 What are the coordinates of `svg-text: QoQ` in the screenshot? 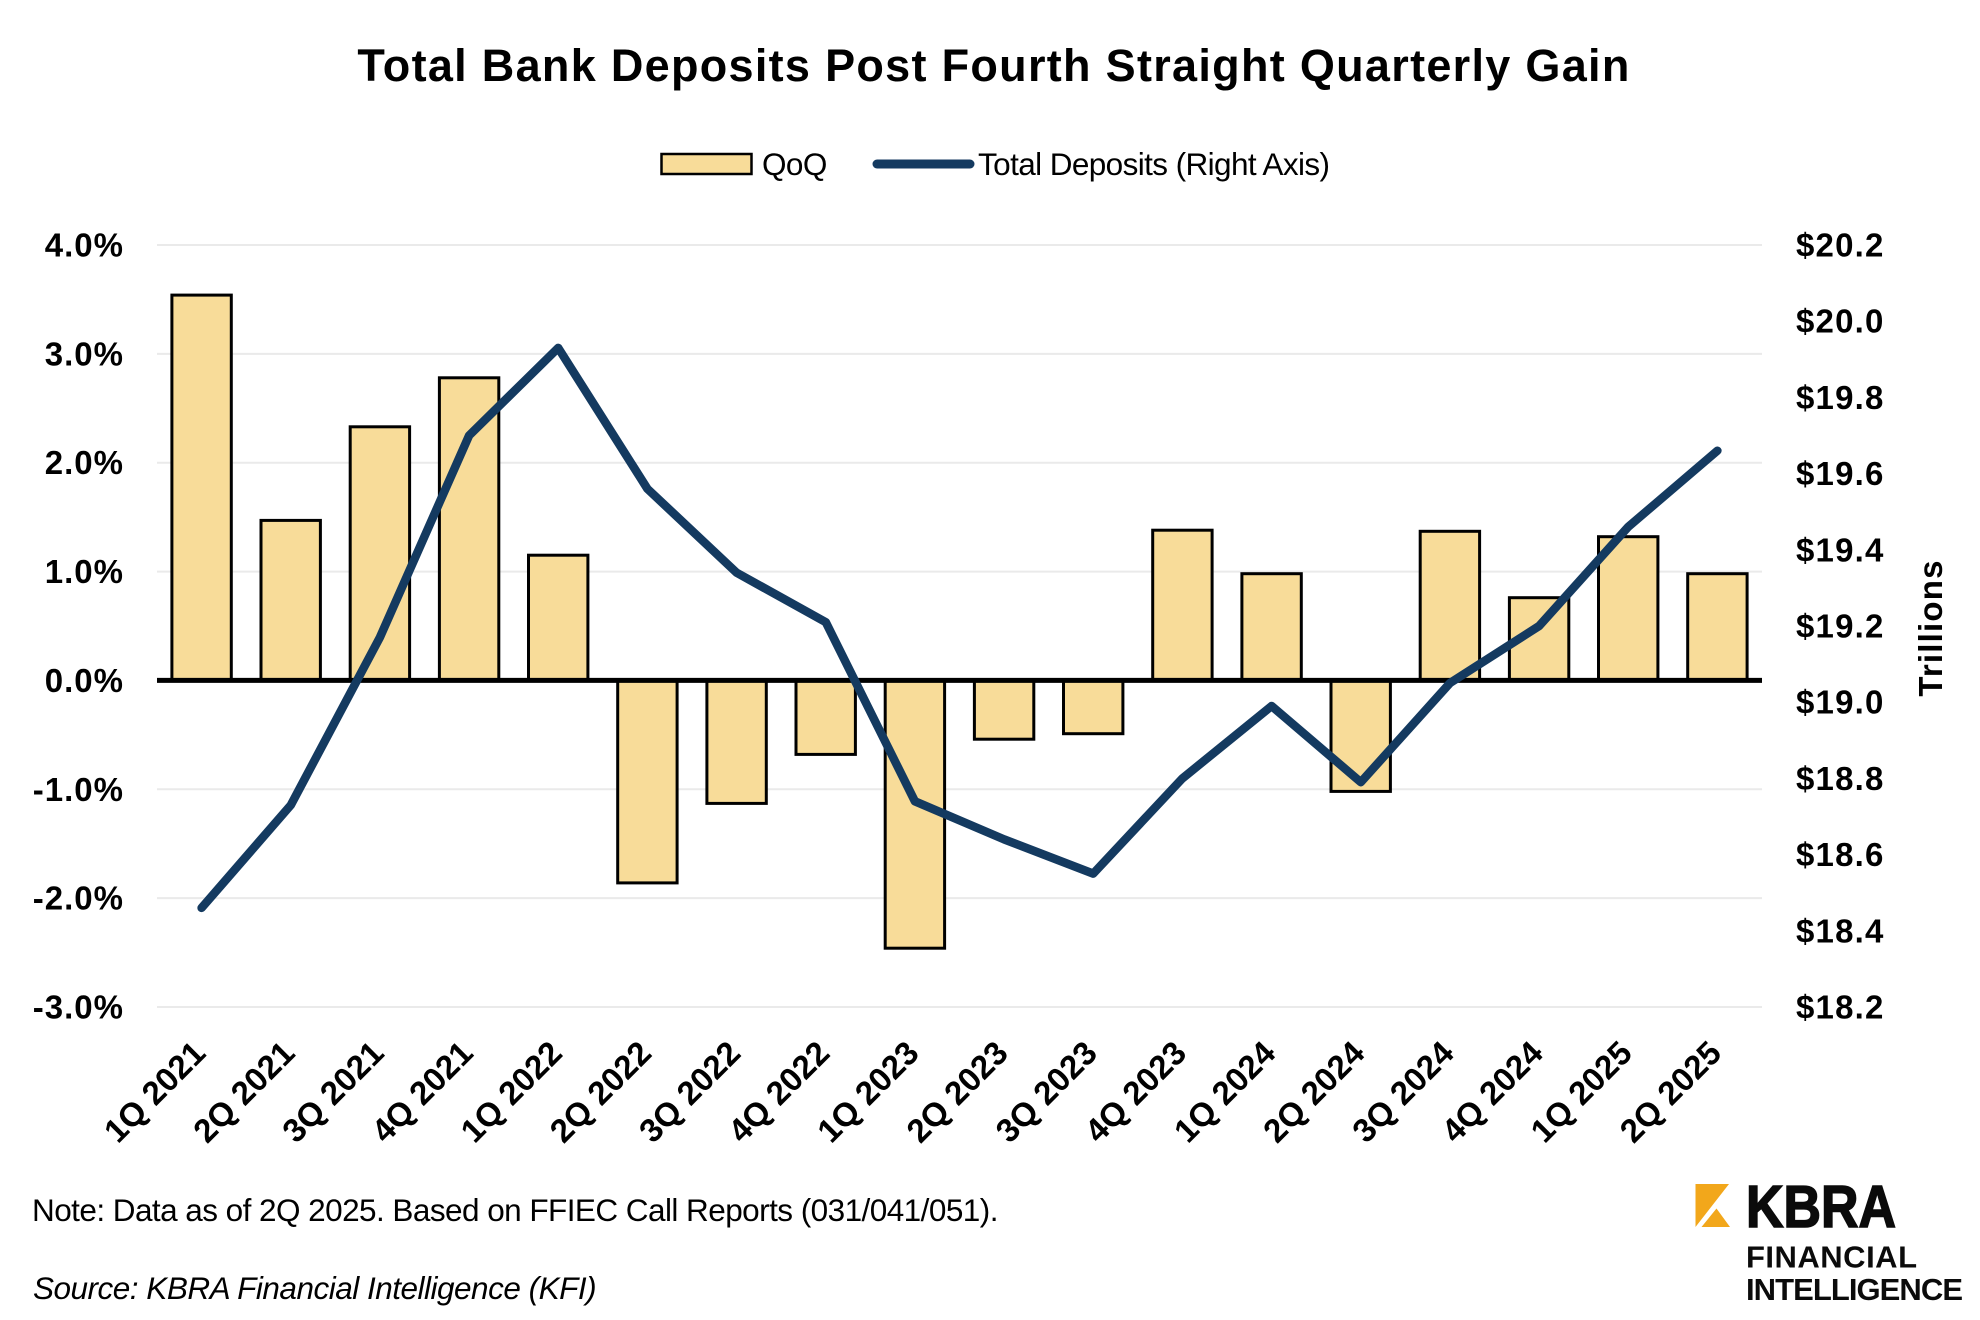 It's located at (794, 164).